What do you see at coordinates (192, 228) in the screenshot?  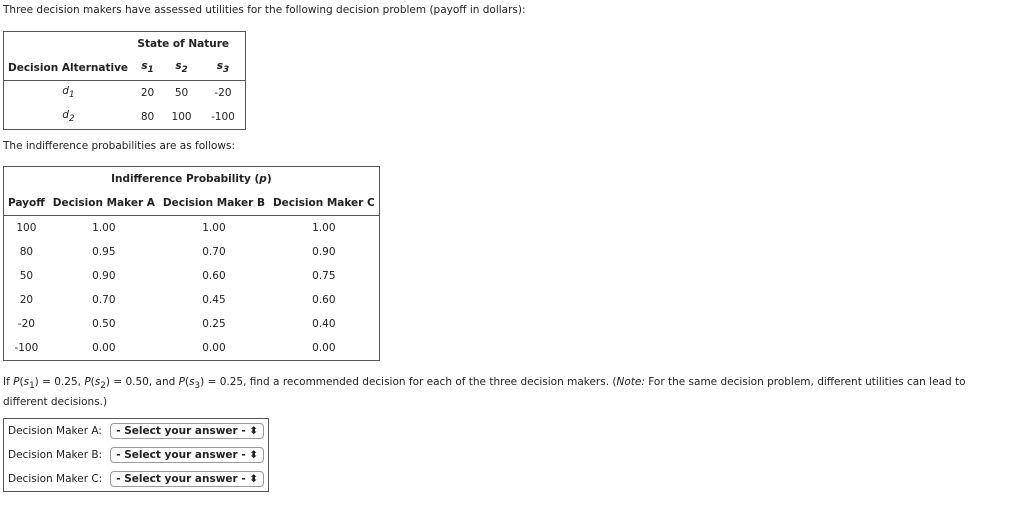 I see `table-row: 100 1.00 1.00 1.00` at bounding box center [192, 228].